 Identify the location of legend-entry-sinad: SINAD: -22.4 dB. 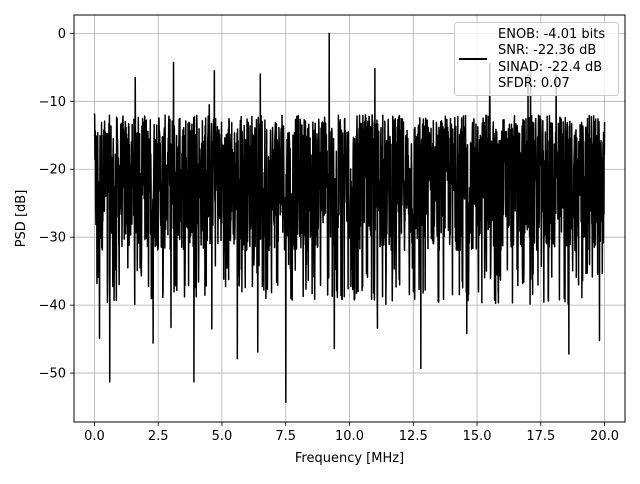
(550, 67).